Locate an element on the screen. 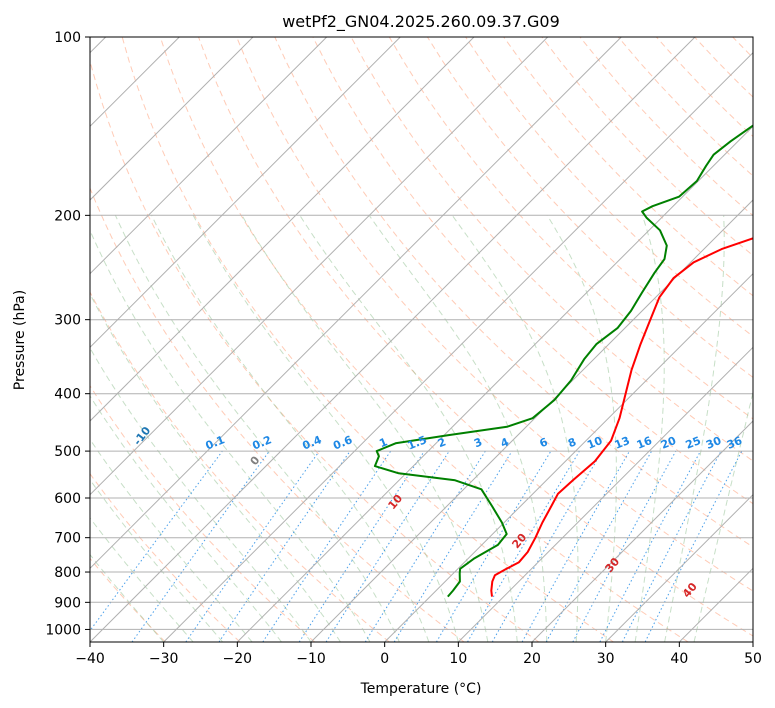  mixing-ratio-label: 13 is located at coordinates (622, 443).